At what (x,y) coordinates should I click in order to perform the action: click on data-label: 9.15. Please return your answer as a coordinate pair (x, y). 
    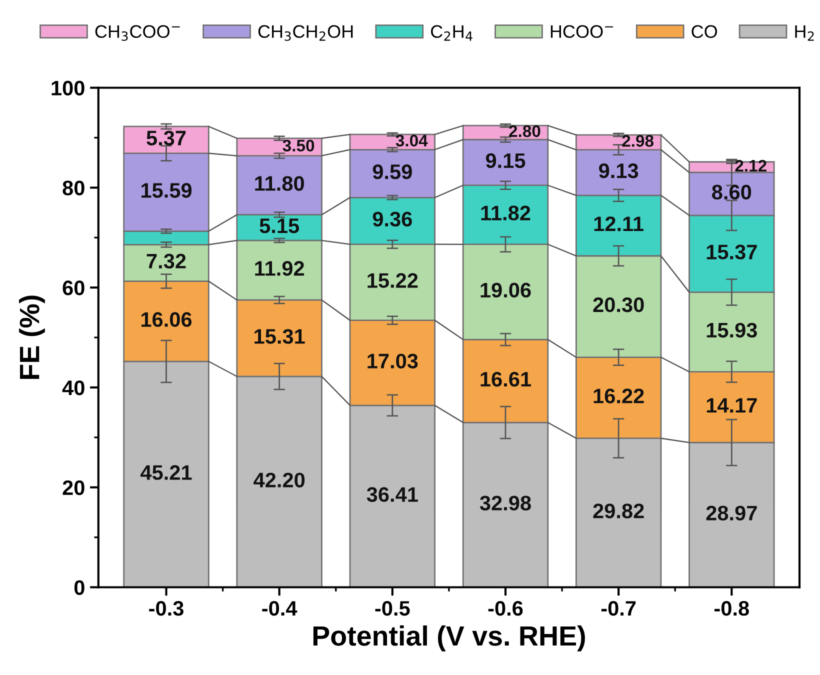
    Looking at the image, I should click on (506, 160).